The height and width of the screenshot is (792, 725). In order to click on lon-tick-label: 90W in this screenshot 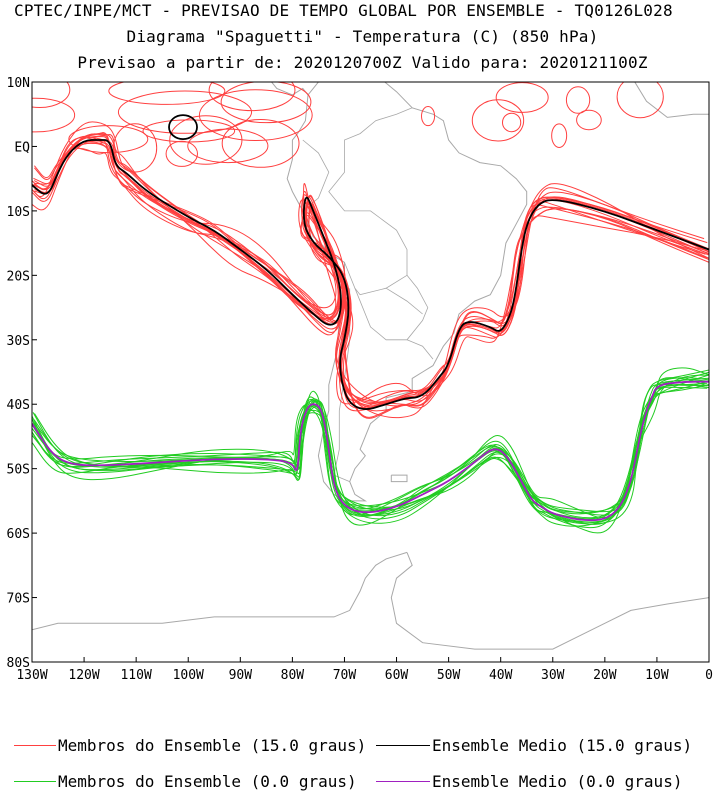, I will do `click(241, 675)`.